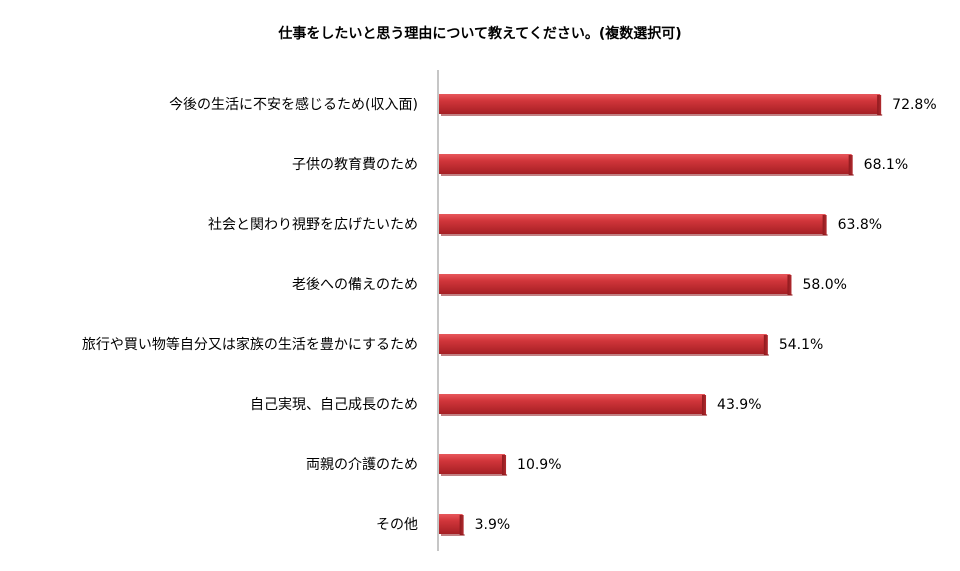  I want to click on value-label: 63.8%, so click(860, 225).